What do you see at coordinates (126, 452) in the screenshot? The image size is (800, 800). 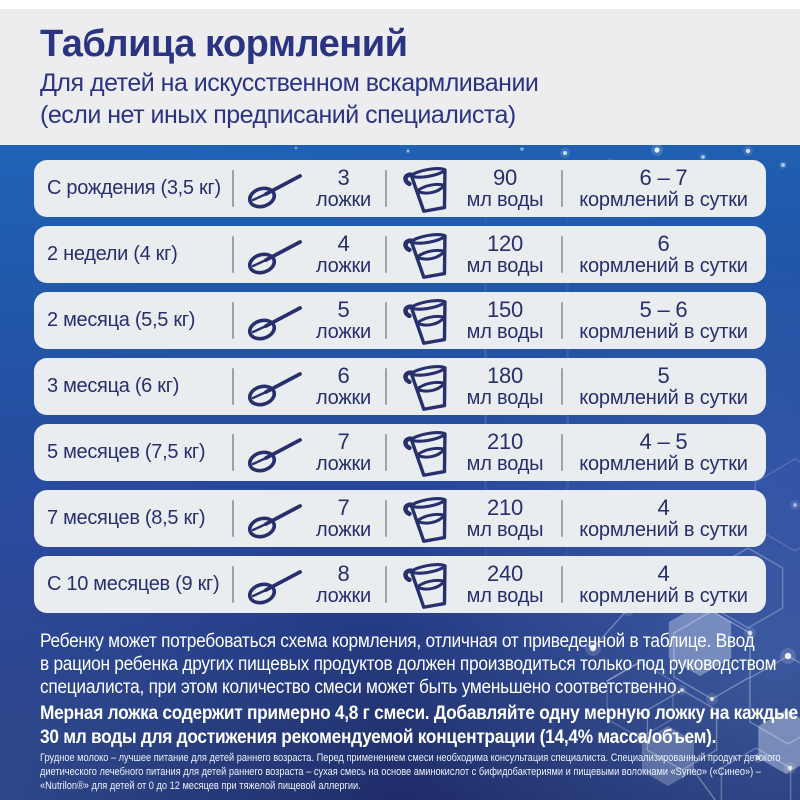 I see `age-label: 5 месяцев (7,5 кг)` at bounding box center [126, 452].